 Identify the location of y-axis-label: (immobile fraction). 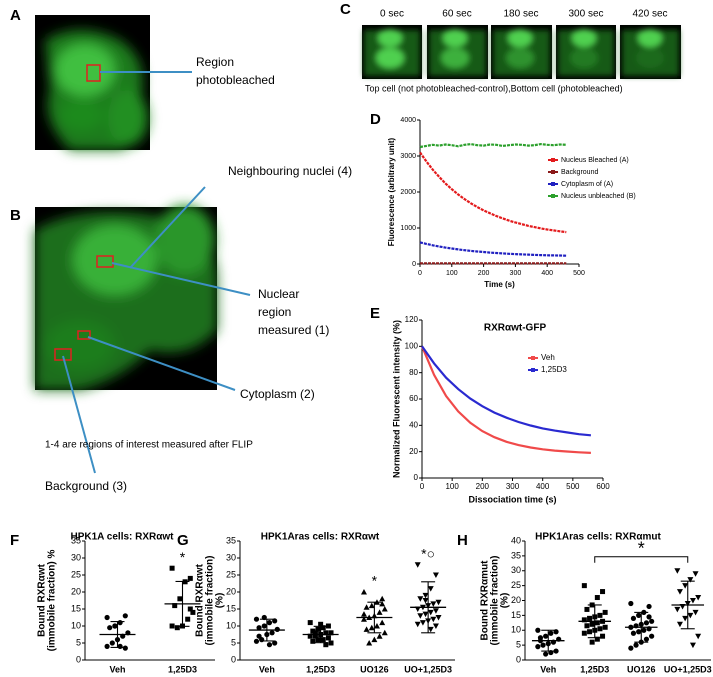
(495, 600).